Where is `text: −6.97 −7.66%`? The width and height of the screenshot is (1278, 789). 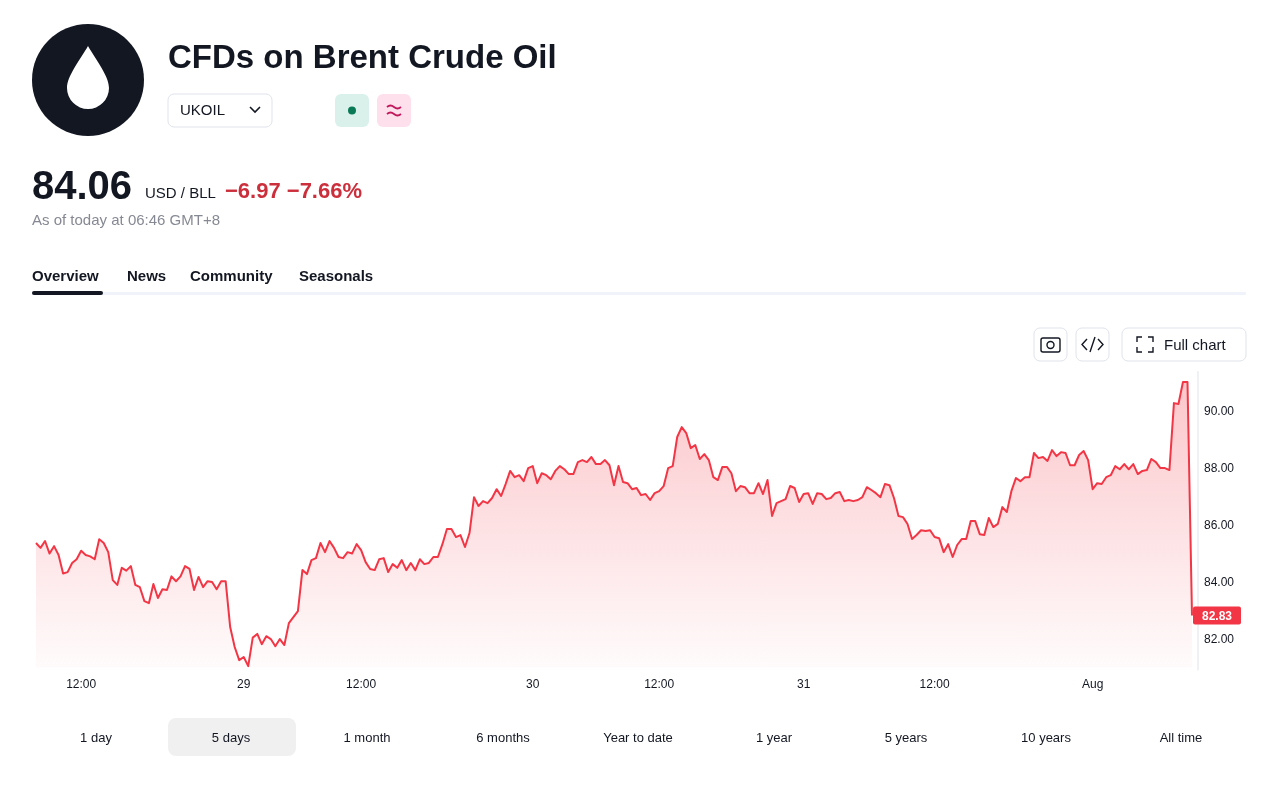 text: −6.97 −7.66% is located at coordinates (294, 190).